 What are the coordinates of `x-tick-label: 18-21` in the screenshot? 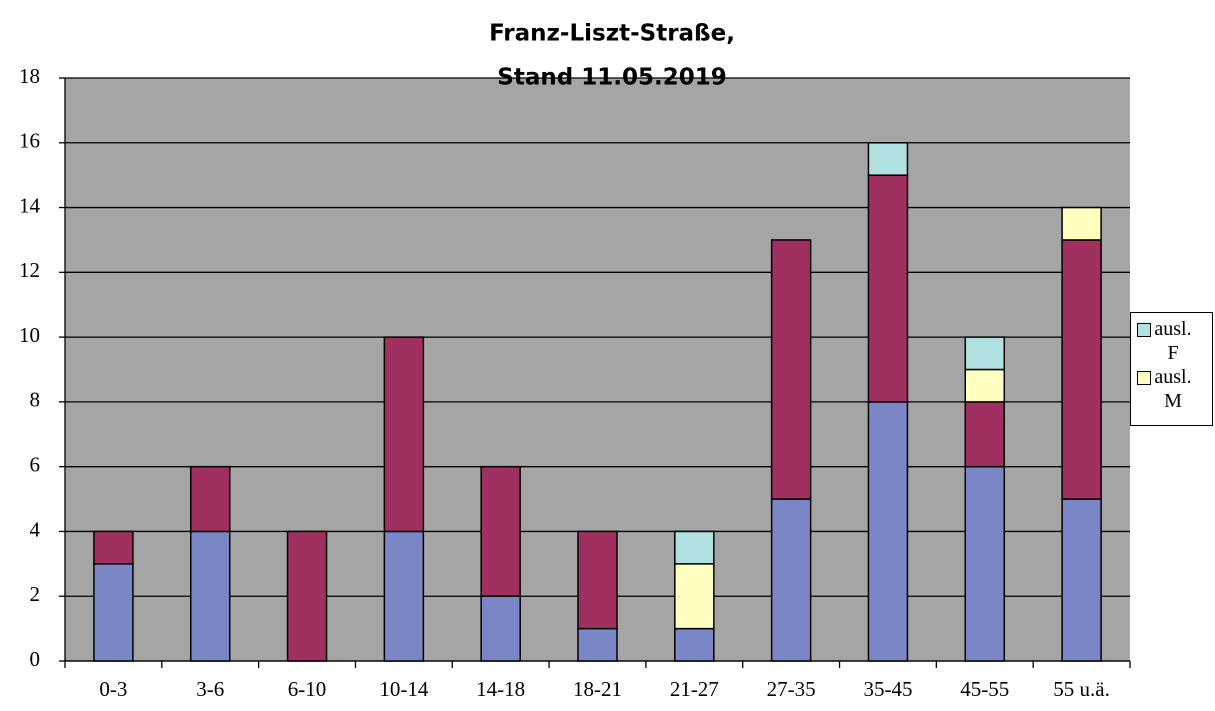 It's located at (597, 689).